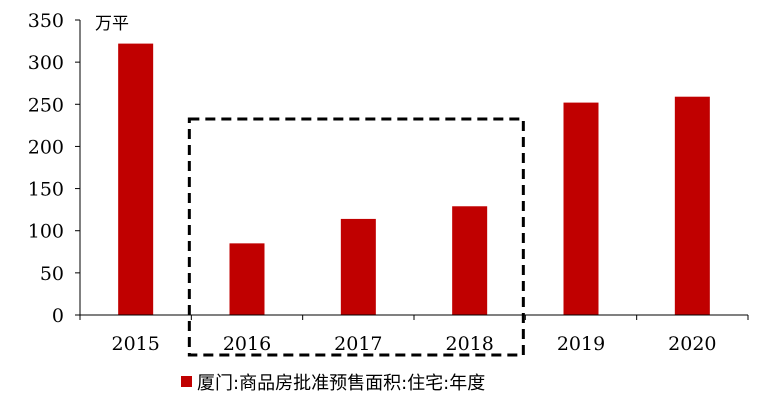 The image size is (761, 410). I want to click on legend: 厦门:商品房批准预售面积:住宅:年度, so click(333, 383).